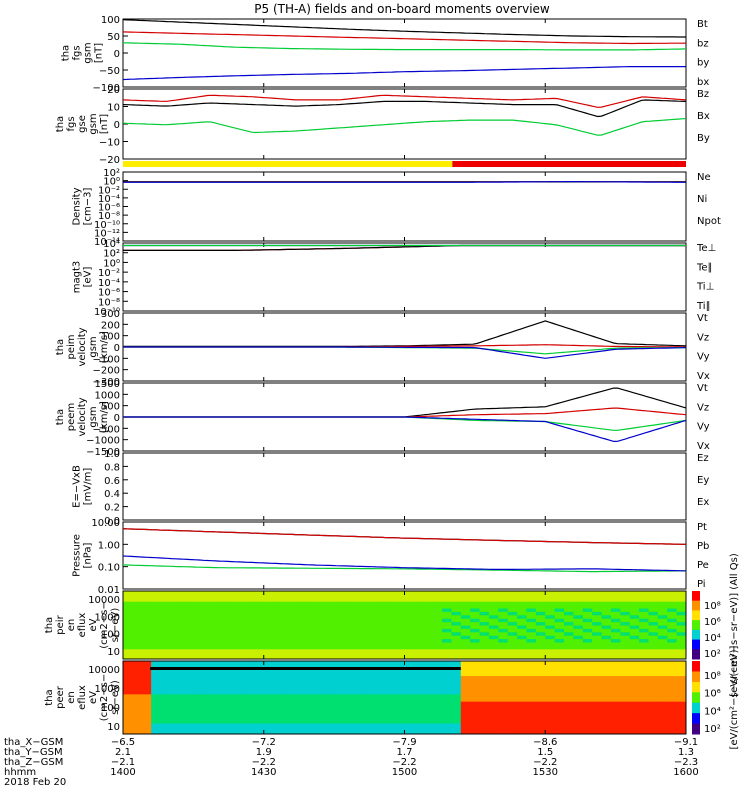  Describe the element at coordinates (712, 694) in the screenshot. I see `peer-en-eflux-colorbar-tick: 10⁶` at that location.